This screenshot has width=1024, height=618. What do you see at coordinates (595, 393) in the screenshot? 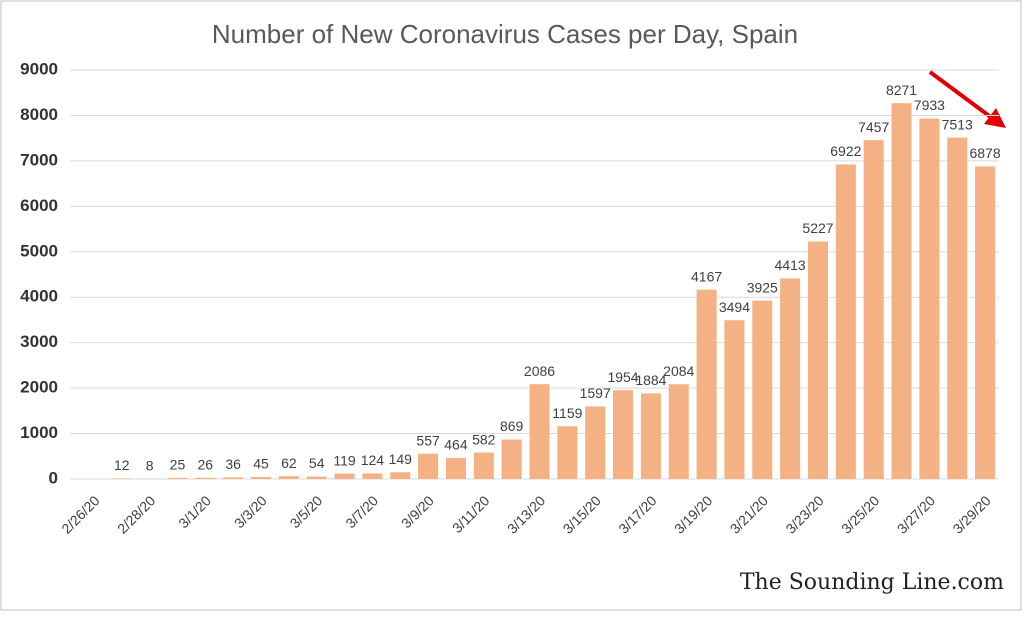
I see `value-label: 1597` at bounding box center [595, 393].